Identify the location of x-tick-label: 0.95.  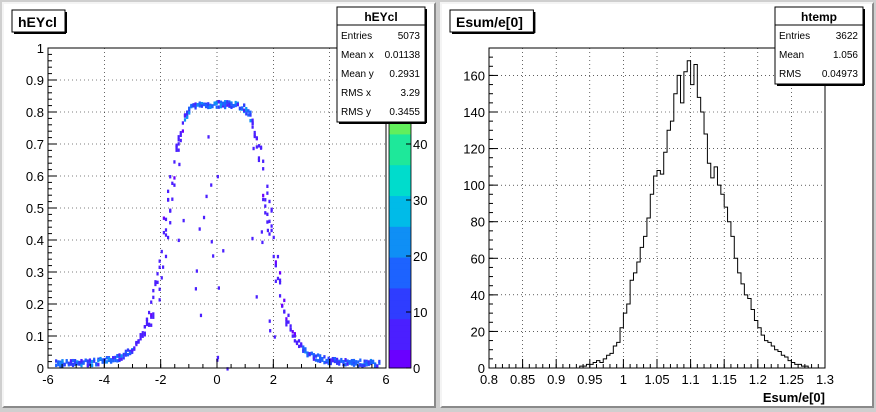
(589, 379).